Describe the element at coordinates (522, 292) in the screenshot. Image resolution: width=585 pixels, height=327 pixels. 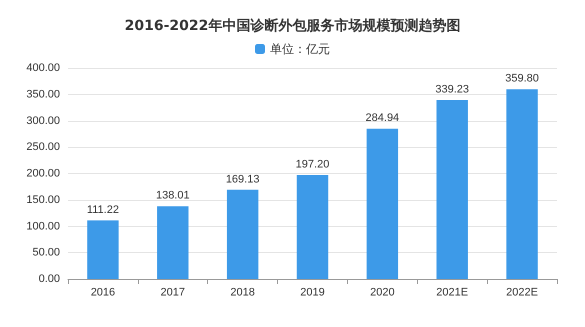
I see `x-tick-label: 2022E` at that location.